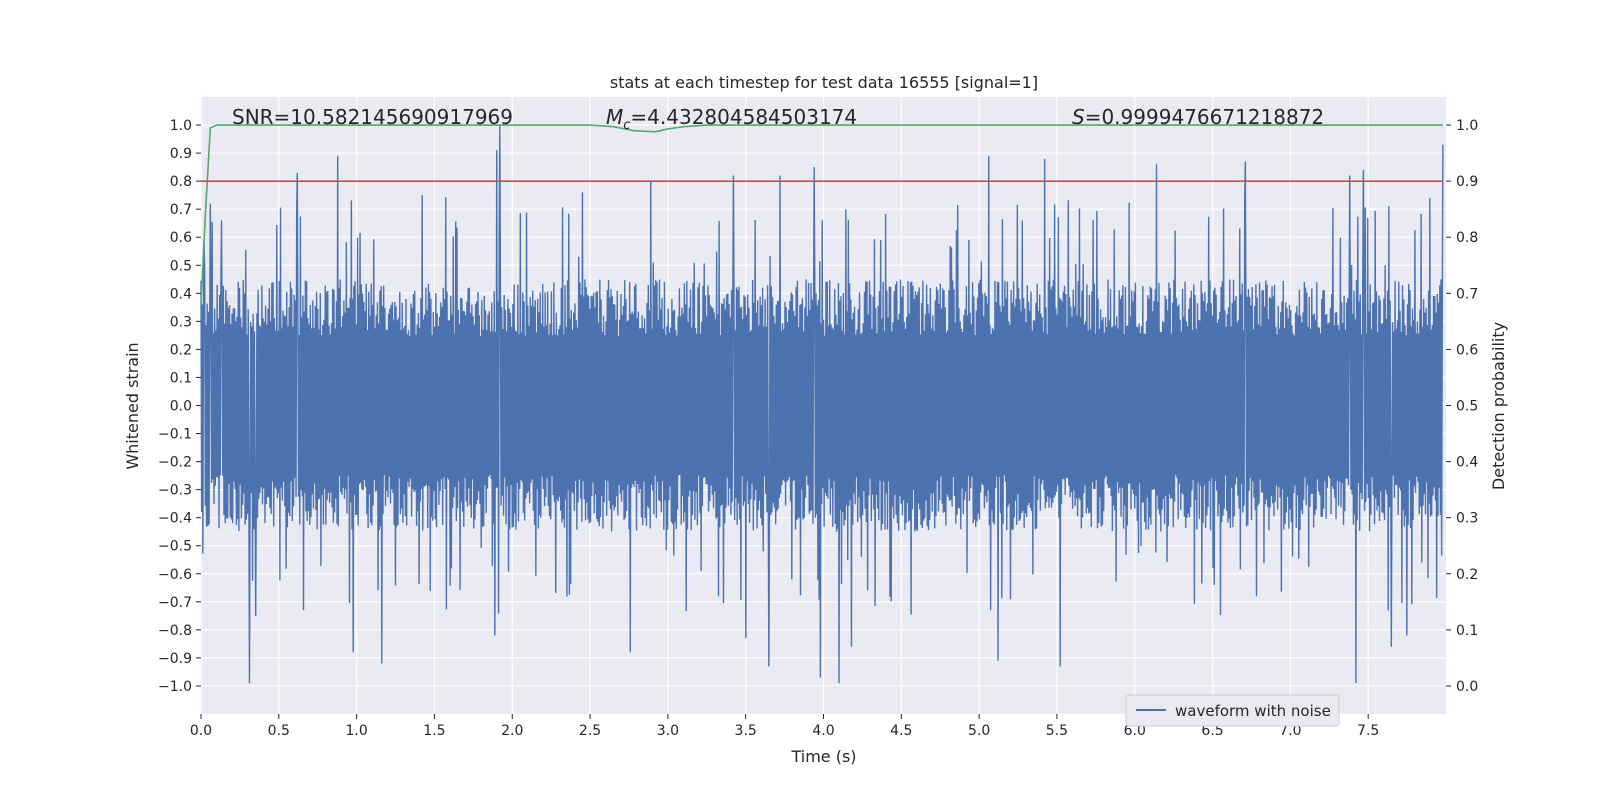 This screenshot has width=1600, height=800. Describe the element at coordinates (823, 756) in the screenshot. I see `x-axis-label: Time (s)` at that location.